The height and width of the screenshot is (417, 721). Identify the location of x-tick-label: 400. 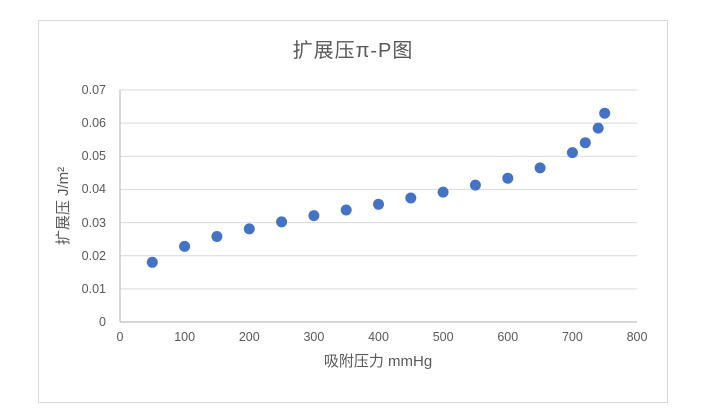
(378, 337).